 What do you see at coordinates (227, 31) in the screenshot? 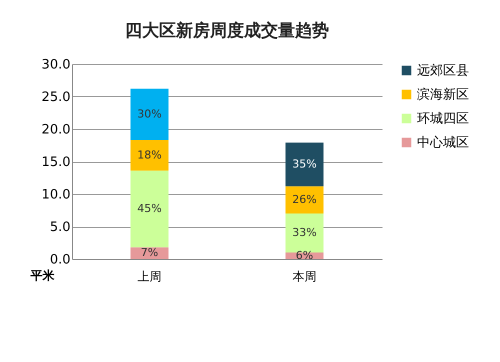
I see `chart-title: 四大区新房周度成交量趋势` at bounding box center [227, 31].